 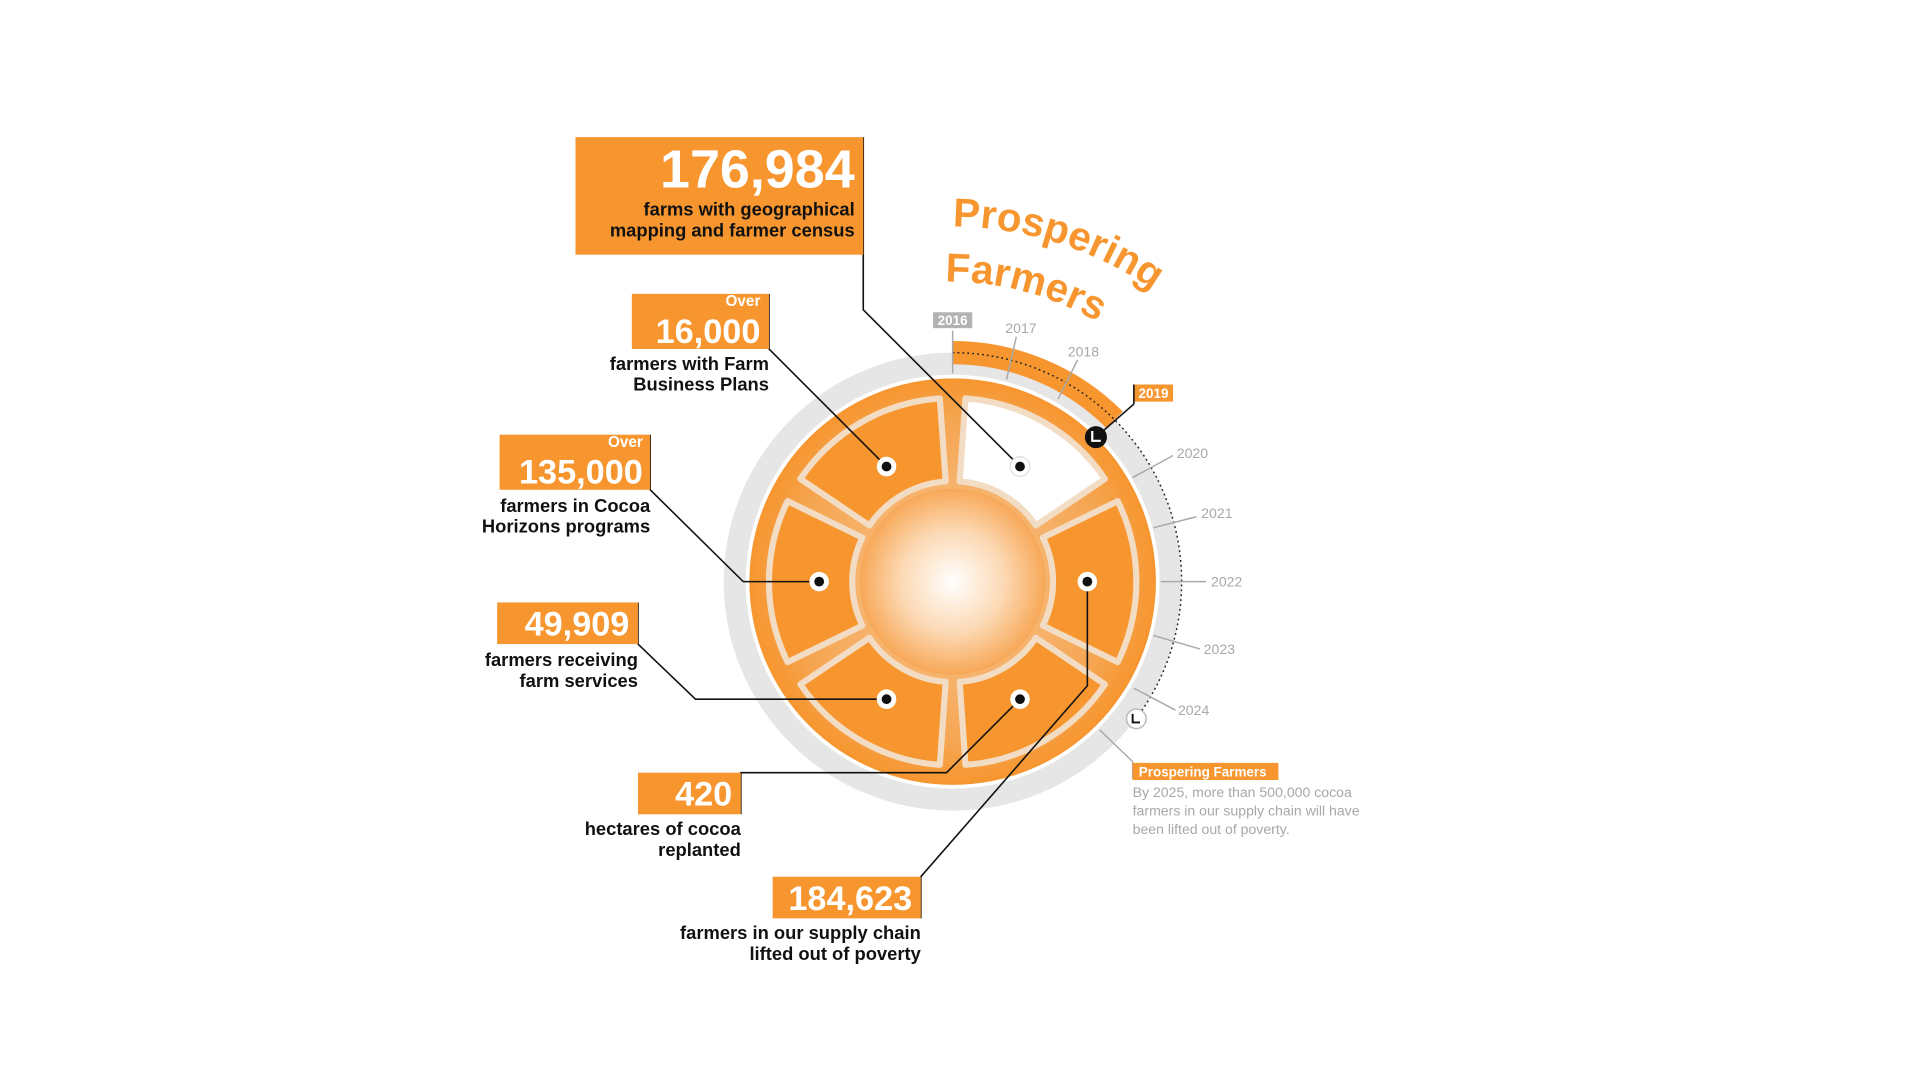 I want to click on year-2017: 2017, so click(x=1020, y=328).